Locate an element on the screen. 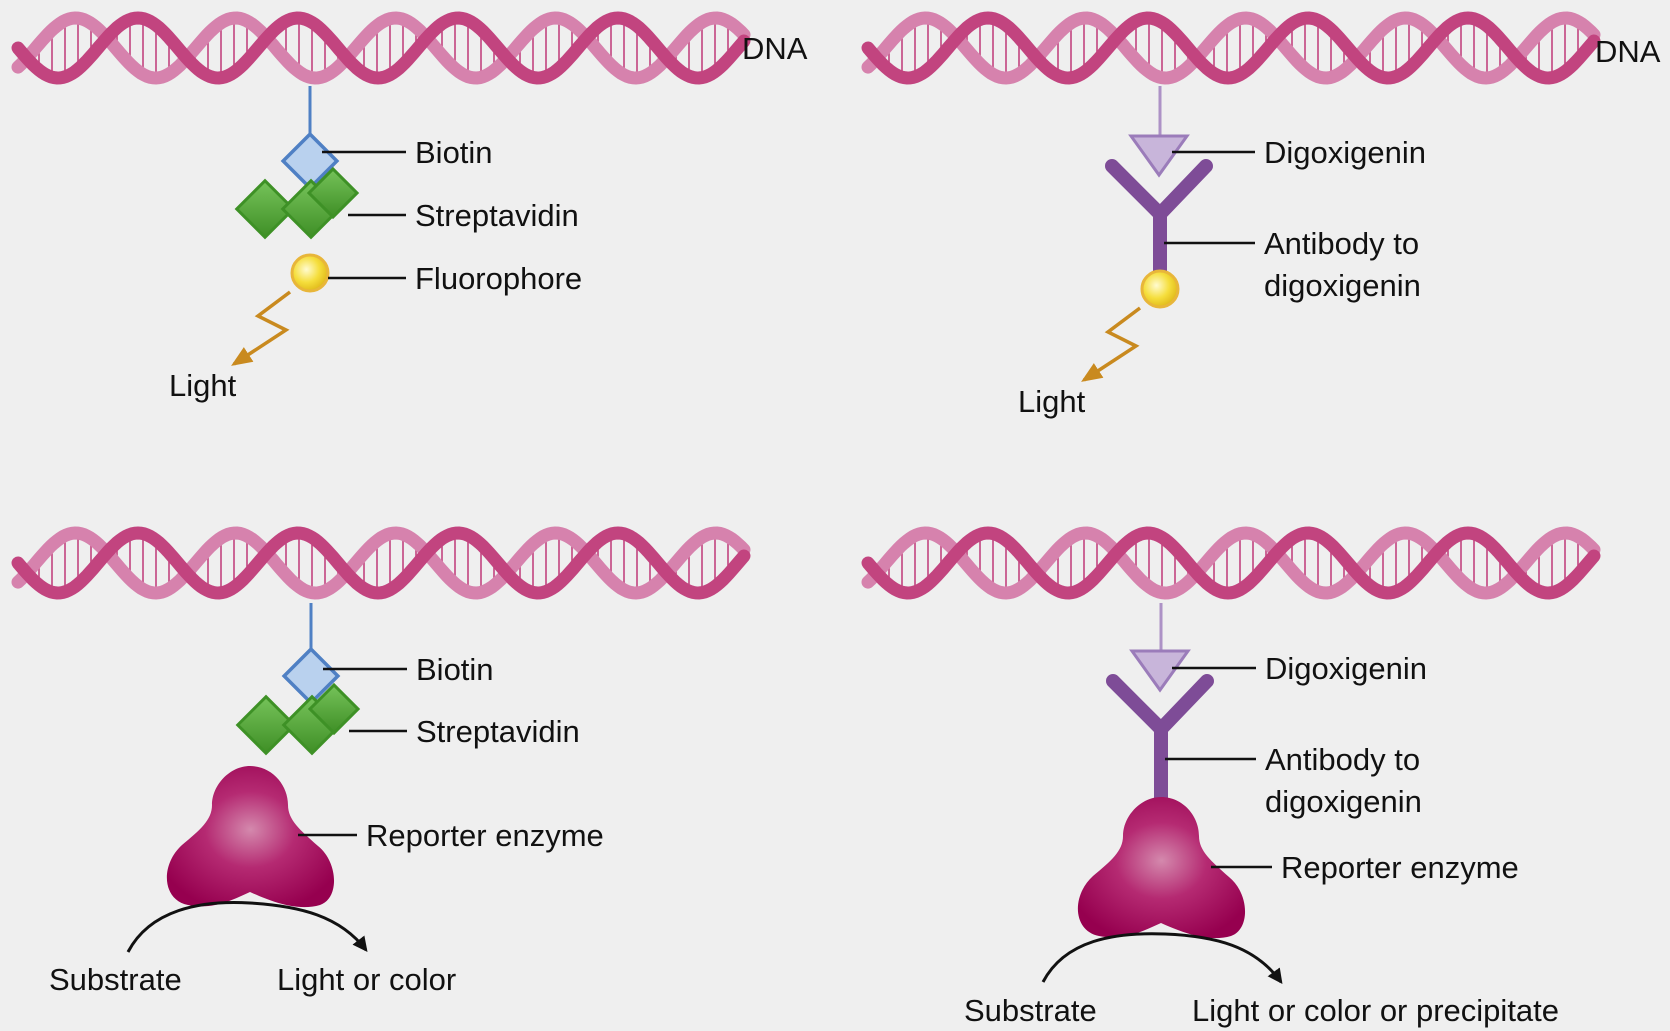 The image size is (1670, 1031). dna-helix-bottom-right is located at coordinates (1231, 563).